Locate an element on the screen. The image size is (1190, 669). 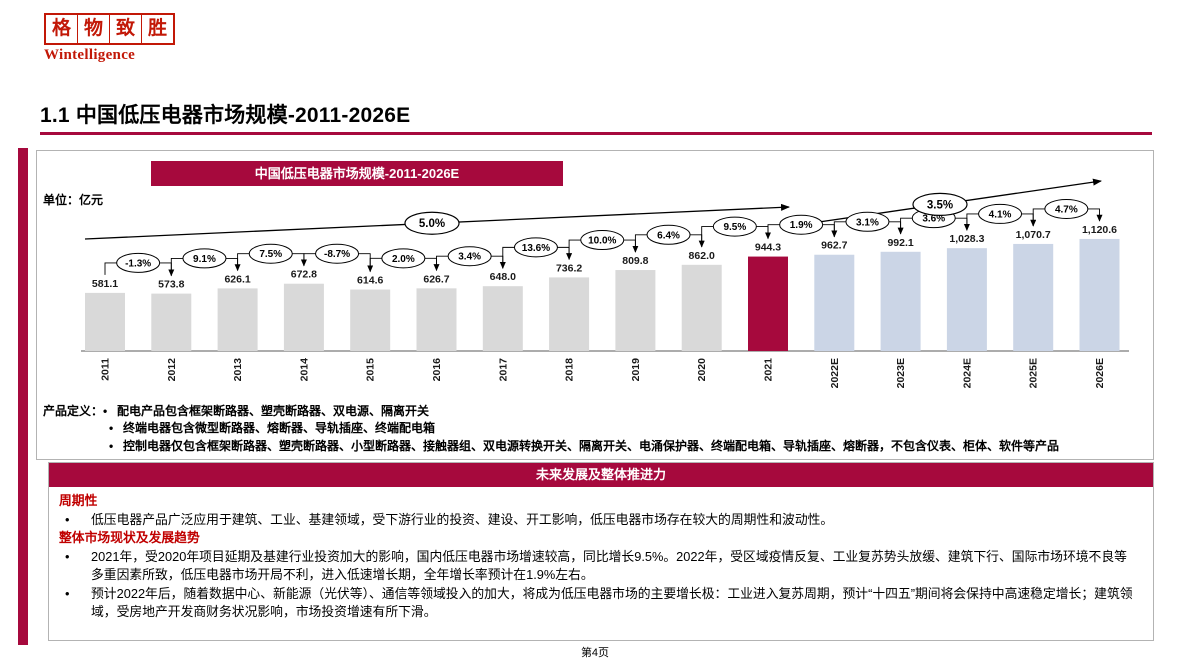
growth-label: 1.9% is located at coordinates (801, 225).